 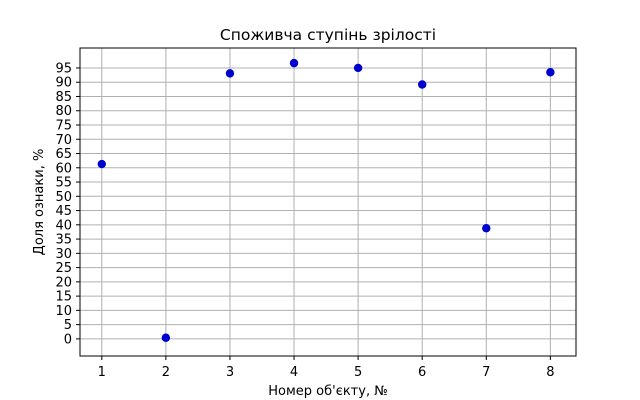 What do you see at coordinates (63, 211) in the screenshot?
I see `y-tick-label: 45` at bounding box center [63, 211].